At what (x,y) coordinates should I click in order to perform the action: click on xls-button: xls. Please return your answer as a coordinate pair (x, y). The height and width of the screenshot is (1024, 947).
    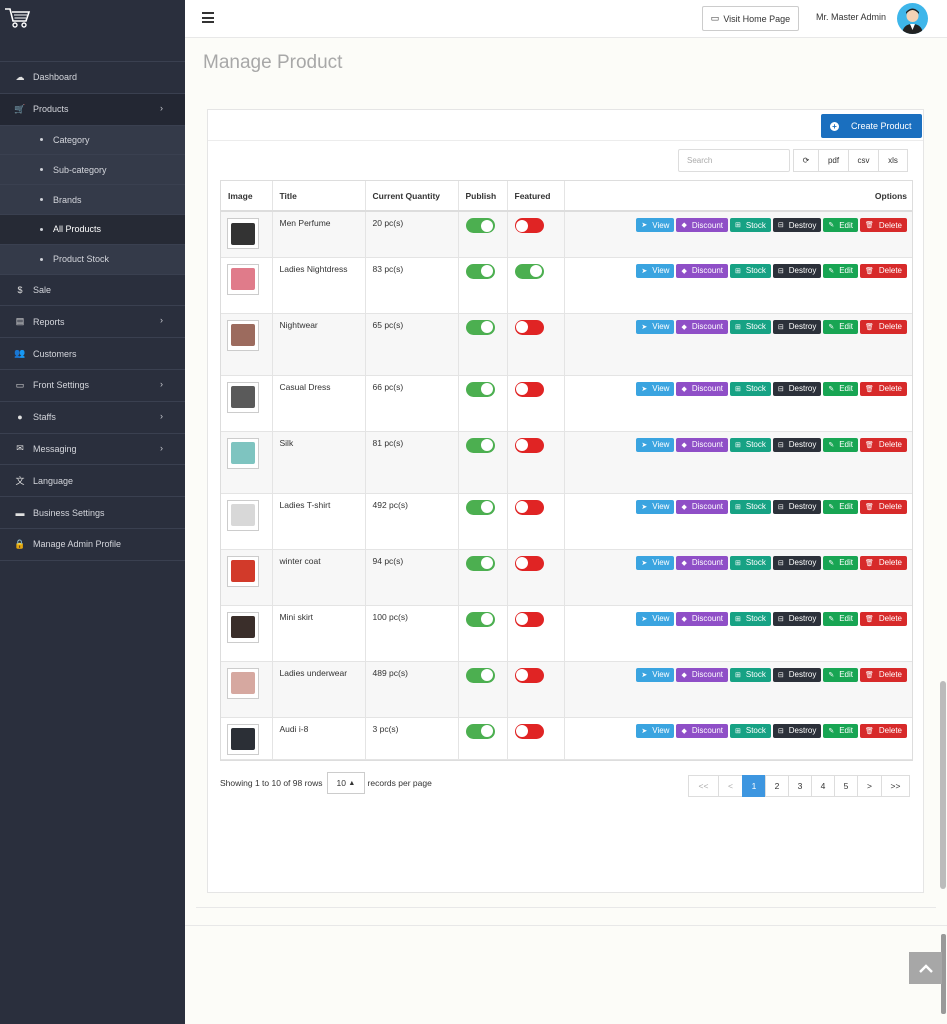
    Looking at the image, I should click on (893, 160).